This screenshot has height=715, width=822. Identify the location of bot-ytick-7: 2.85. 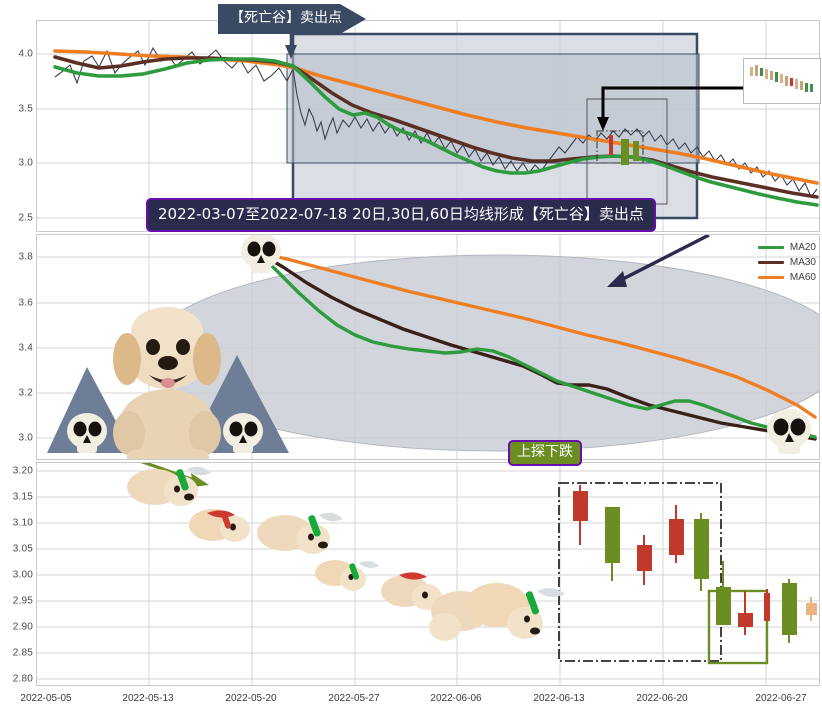
(22, 653).